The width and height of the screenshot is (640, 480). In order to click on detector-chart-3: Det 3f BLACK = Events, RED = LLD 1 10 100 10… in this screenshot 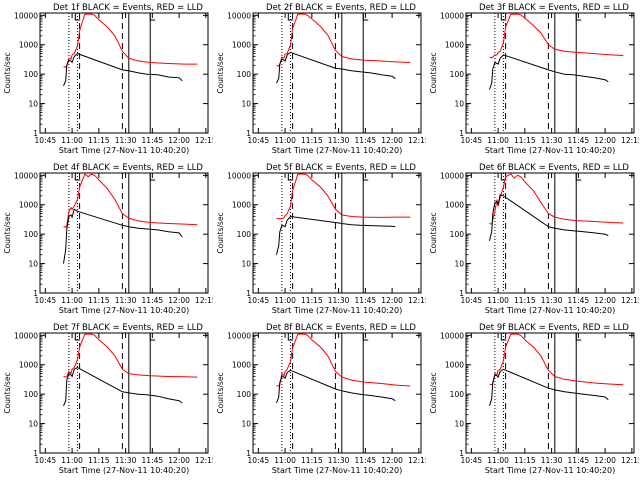, I will do `click(534, 79)`.